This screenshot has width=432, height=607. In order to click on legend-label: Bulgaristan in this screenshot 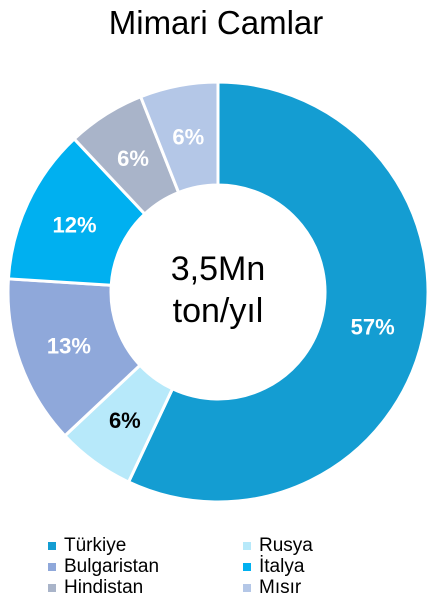, I will do `click(112, 566)`.